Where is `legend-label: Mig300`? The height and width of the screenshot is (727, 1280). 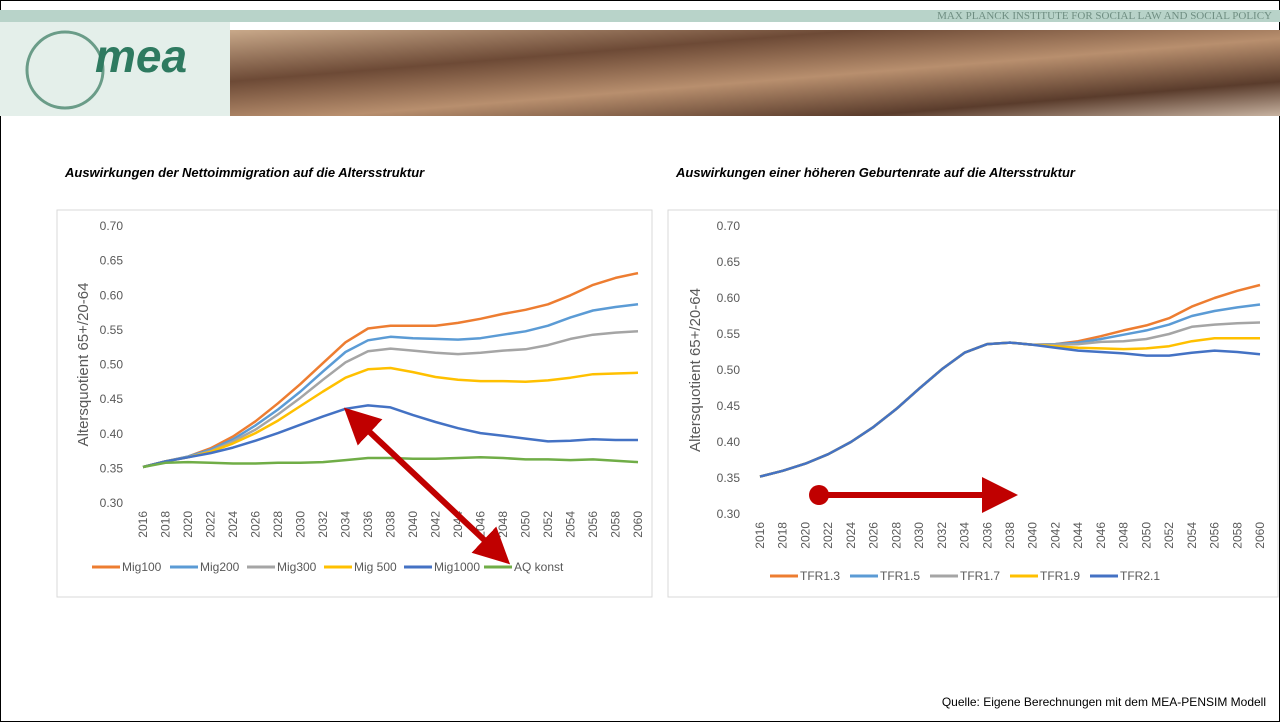 legend-label: Mig300 is located at coordinates (297, 567).